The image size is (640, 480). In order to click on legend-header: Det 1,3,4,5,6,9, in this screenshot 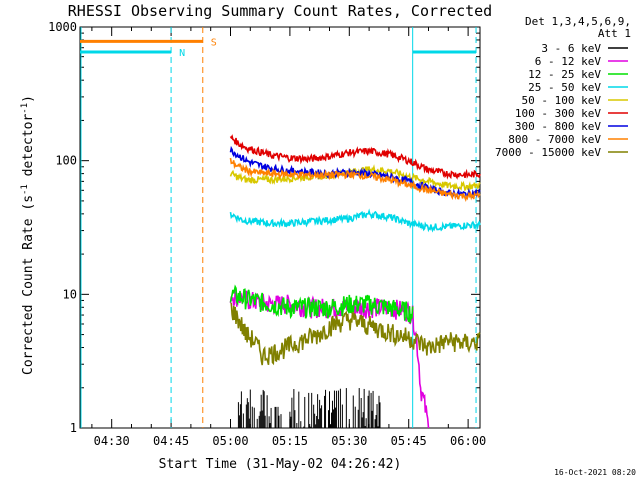, I will do `click(578, 21)`.